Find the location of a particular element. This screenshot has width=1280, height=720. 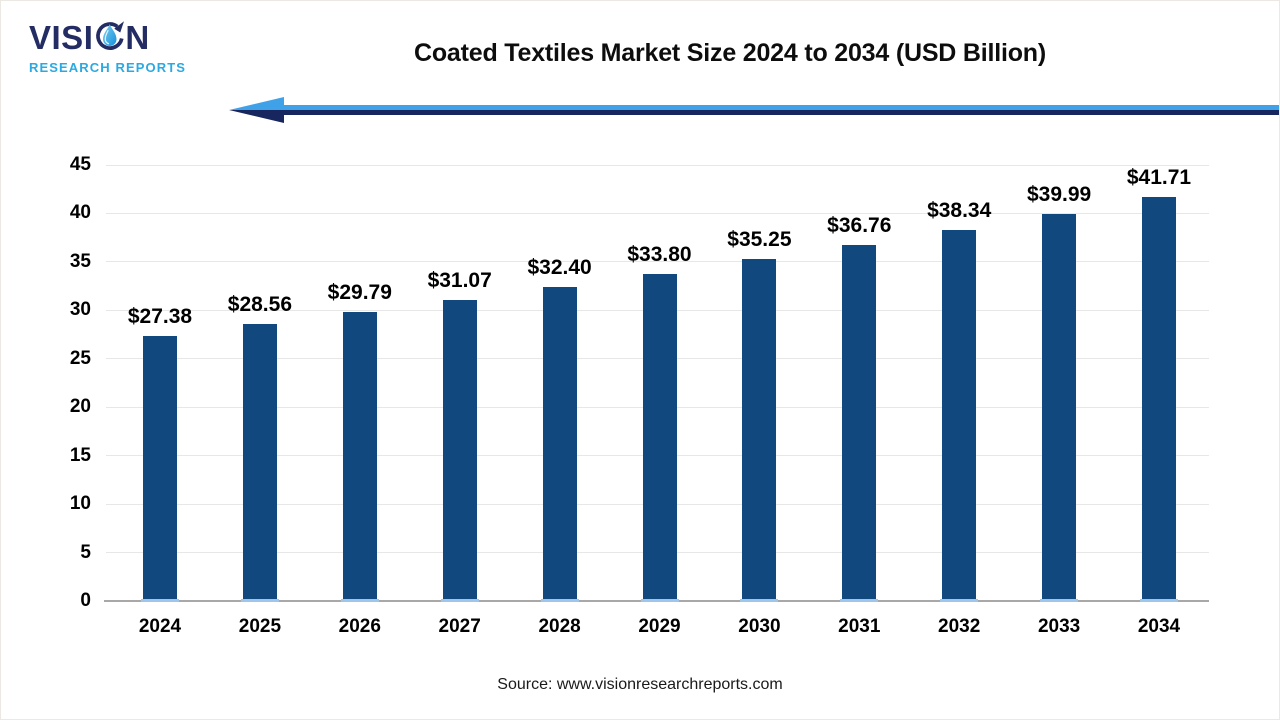

bar-value-label: $31.07 is located at coordinates (459, 280).